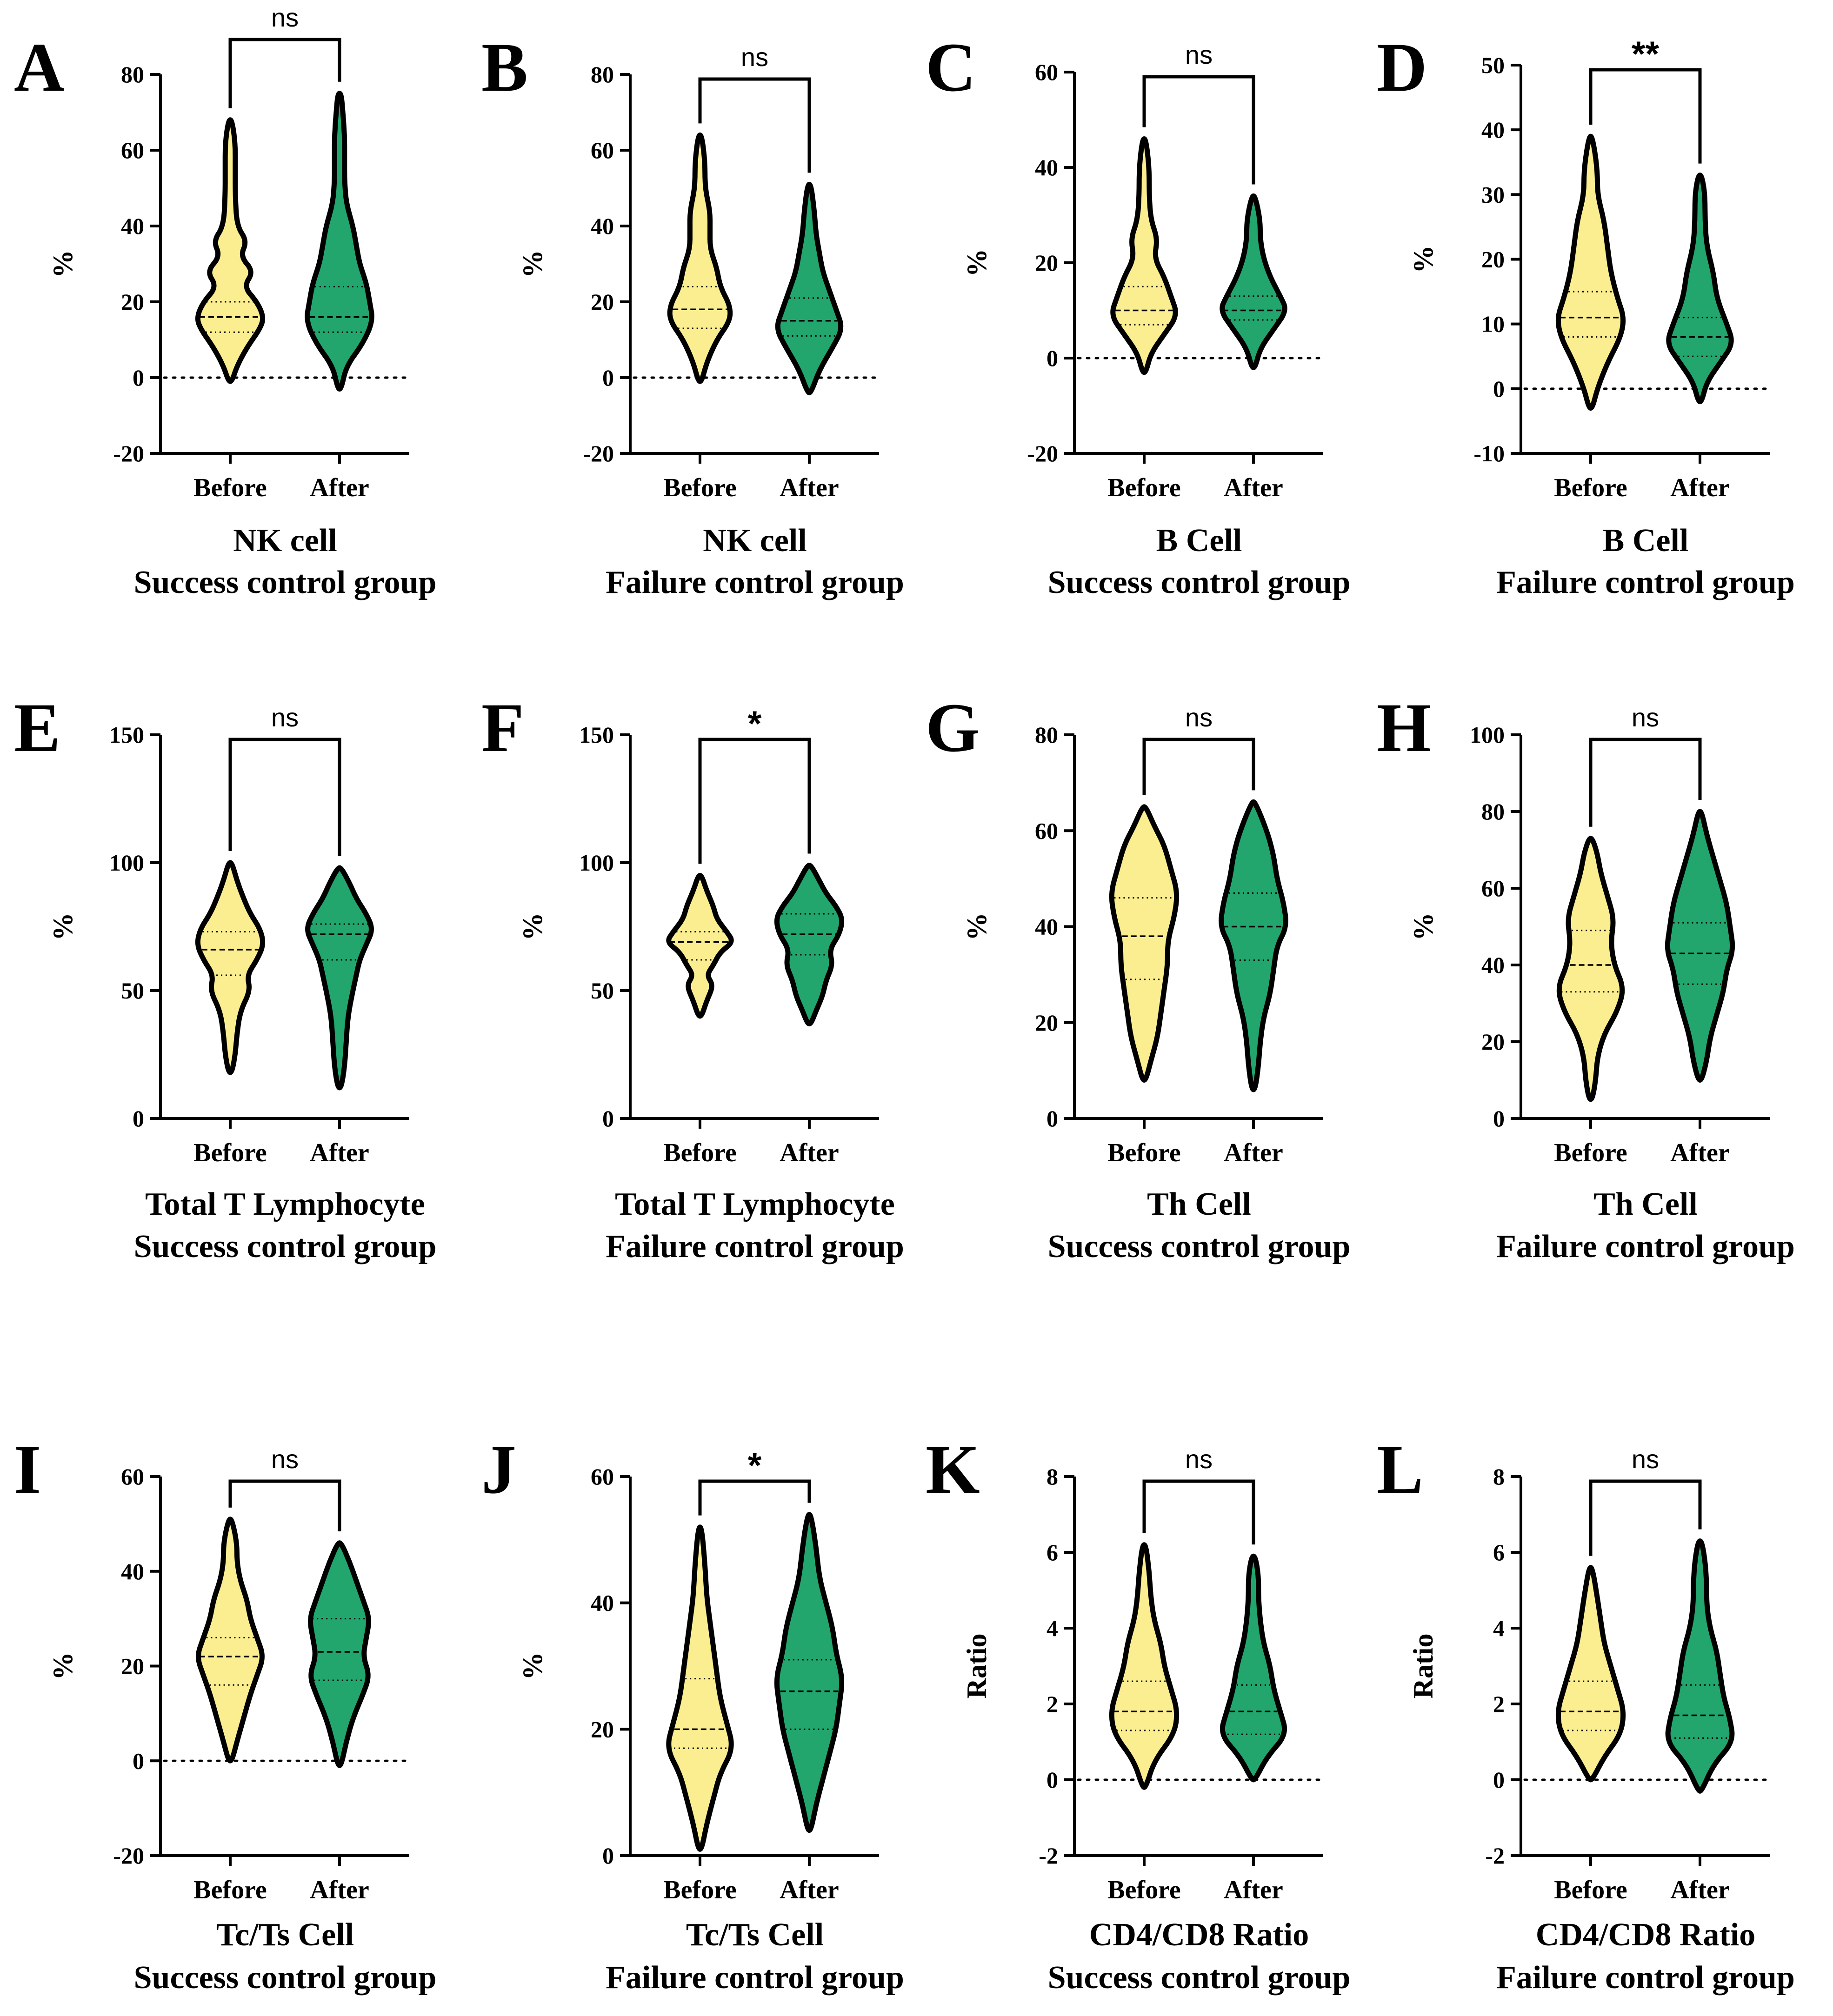 The width and height of the screenshot is (1833, 2016). Describe the element at coordinates (1052, 1780) in the screenshot. I see `panel-k-y-tick-label: 0` at that location.